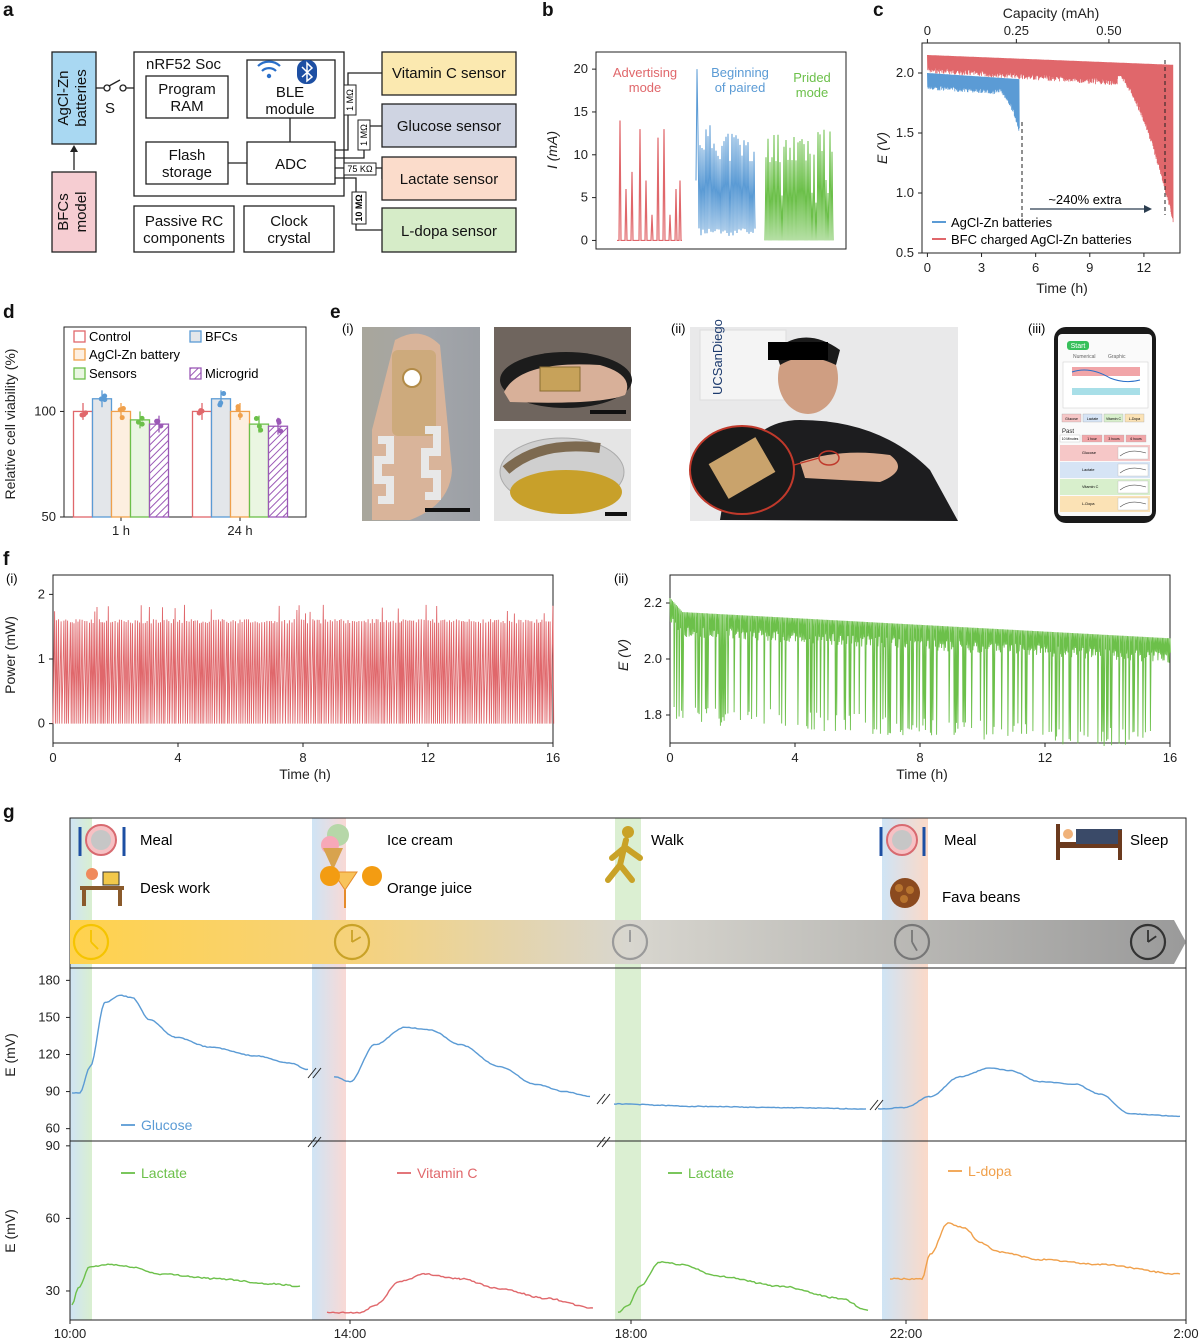 Image resolution: width=1200 pixels, height=1340 pixels. I want to click on g-lower-ylabel: E (mV), so click(10, 1231).